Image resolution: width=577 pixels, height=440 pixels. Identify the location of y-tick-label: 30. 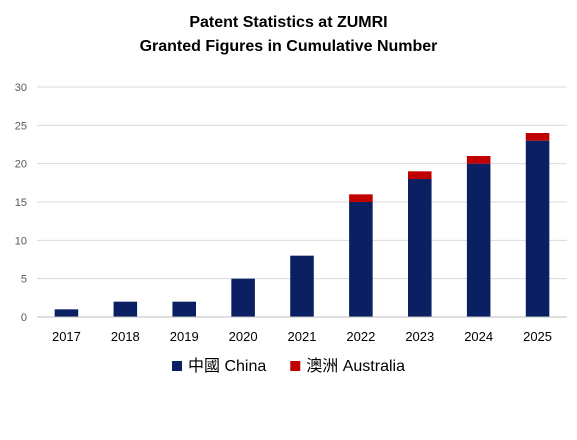
(21, 88).